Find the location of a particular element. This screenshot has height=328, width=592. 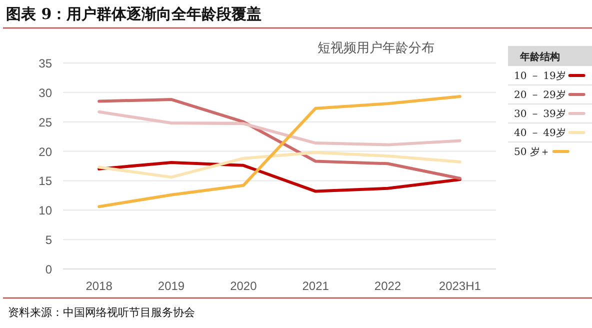

text: 资料来源：中国网络视听节目服务协会 is located at coordinates (101, 312).